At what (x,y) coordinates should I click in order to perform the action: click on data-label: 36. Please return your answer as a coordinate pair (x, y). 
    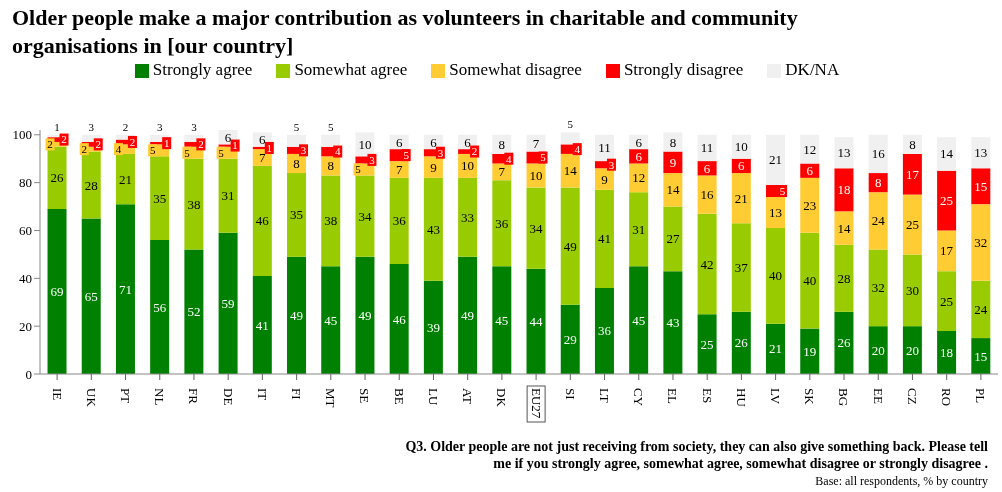
    Looking at the image, I should click on (502, 223).